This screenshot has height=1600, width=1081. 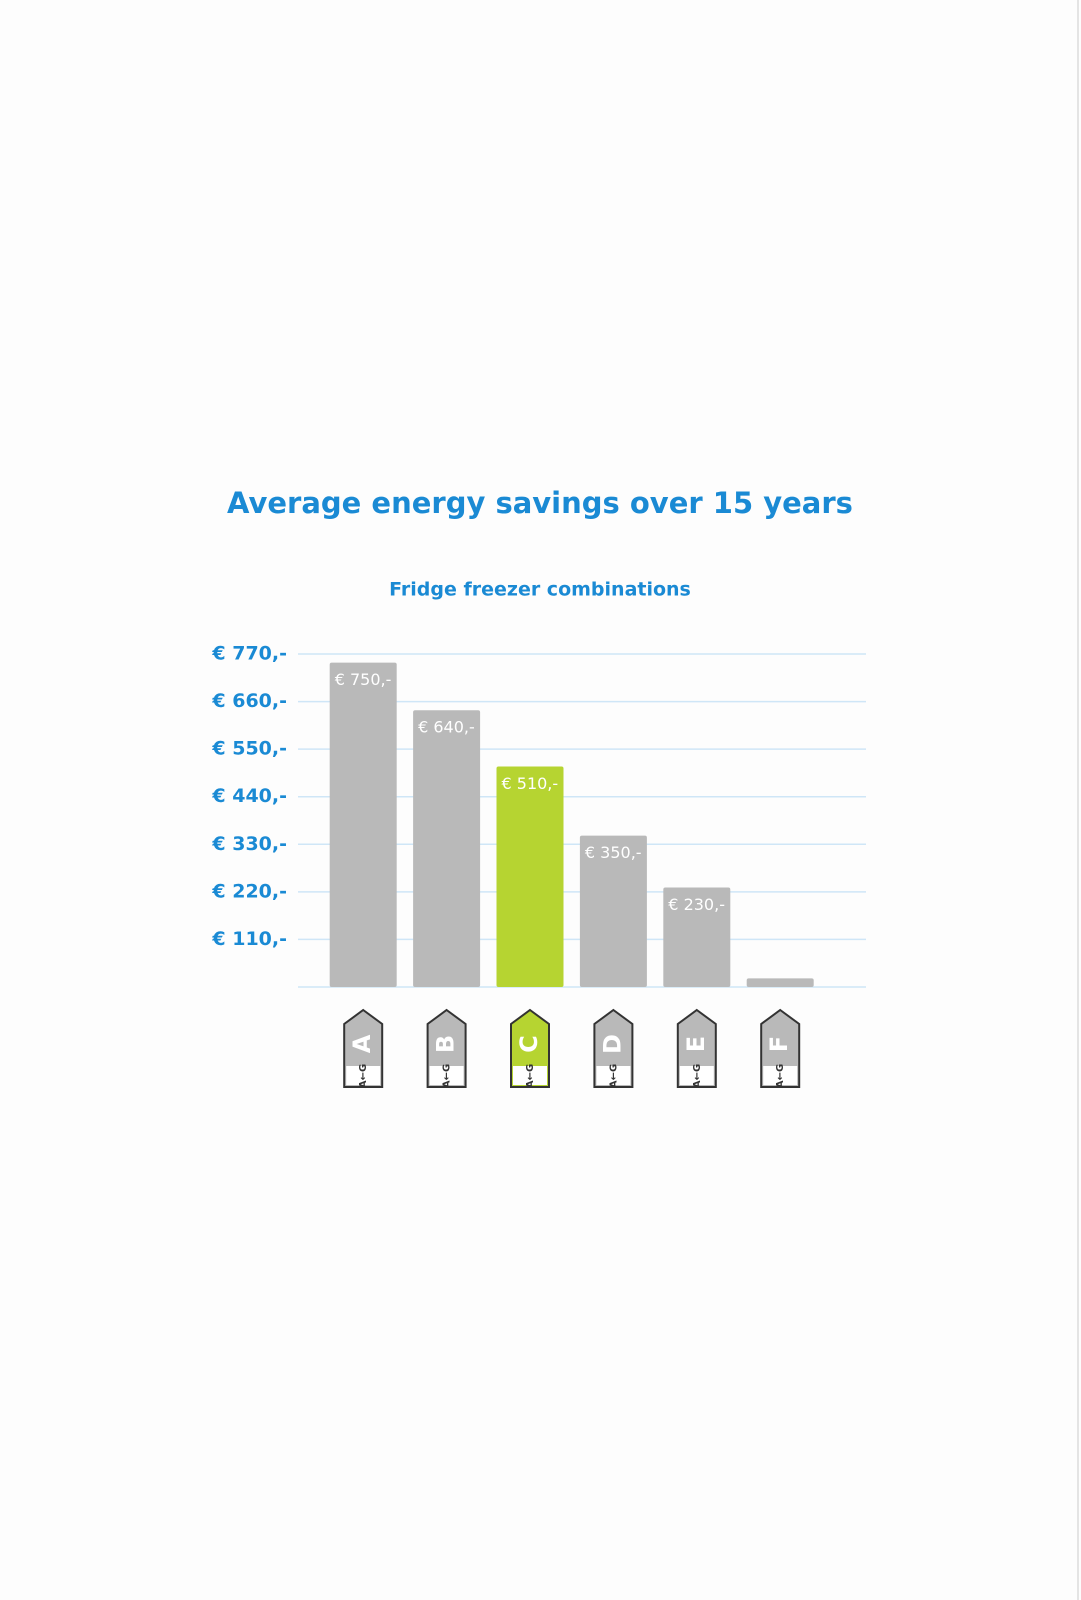 What do you see at coordinates (249, 939) in the screenshot?
I see `y-tick-label: € 110,-` at bounding box center [249, 939].